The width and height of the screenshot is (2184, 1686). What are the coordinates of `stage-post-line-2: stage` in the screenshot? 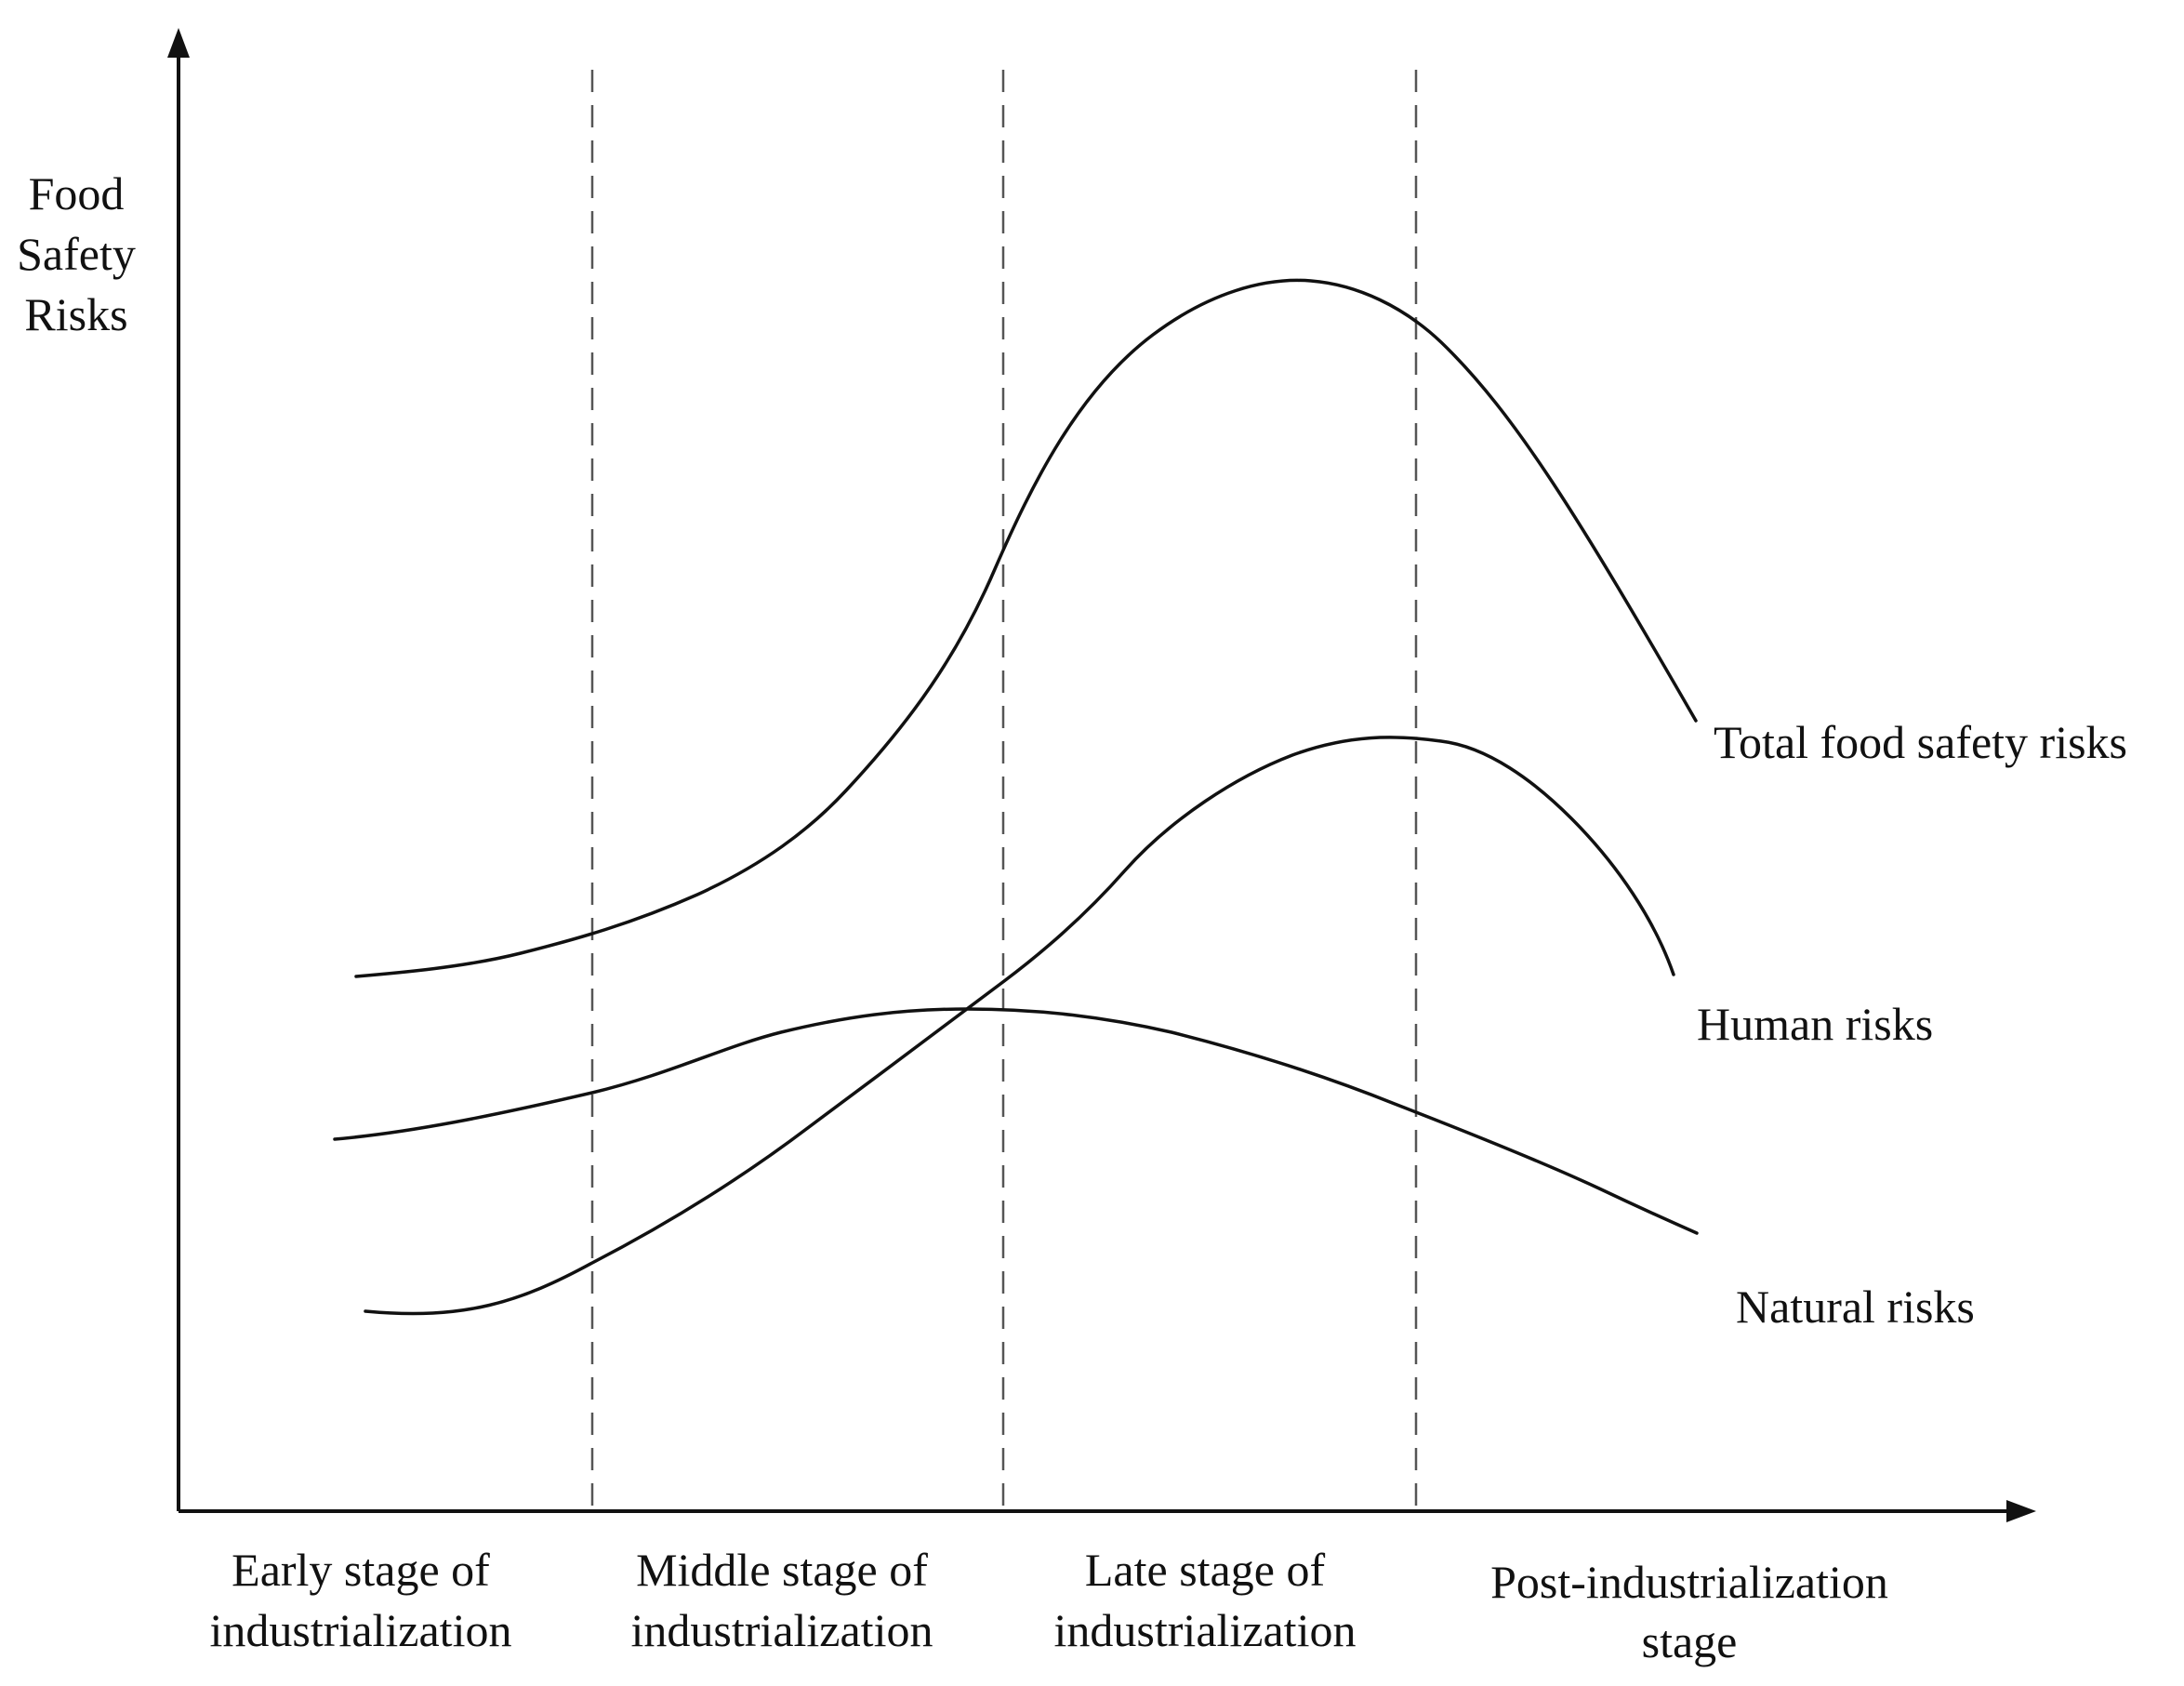 It's located at (1690, 1641).